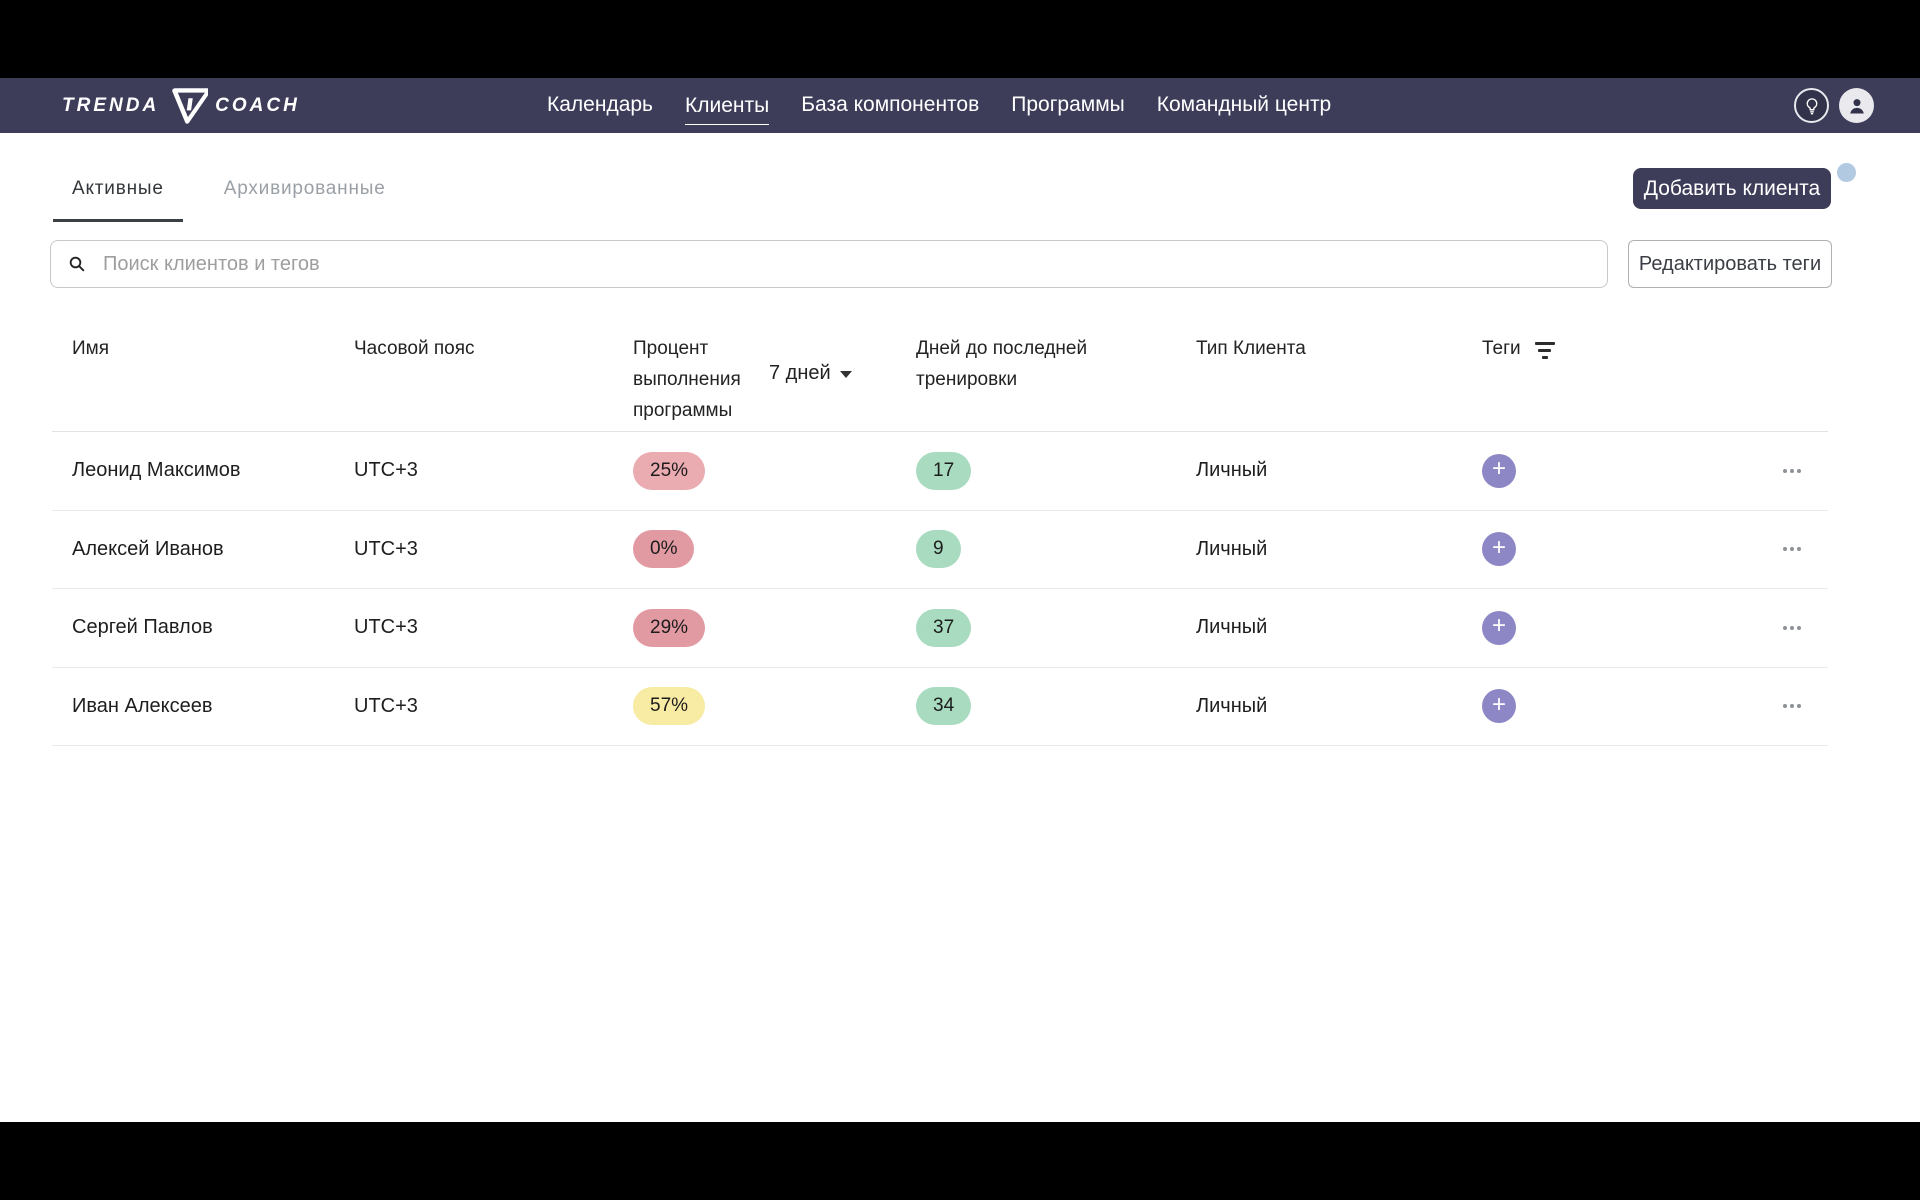 This screenshot has width=1920, height=1200. I want to click on help-button, so click(1811, 105).